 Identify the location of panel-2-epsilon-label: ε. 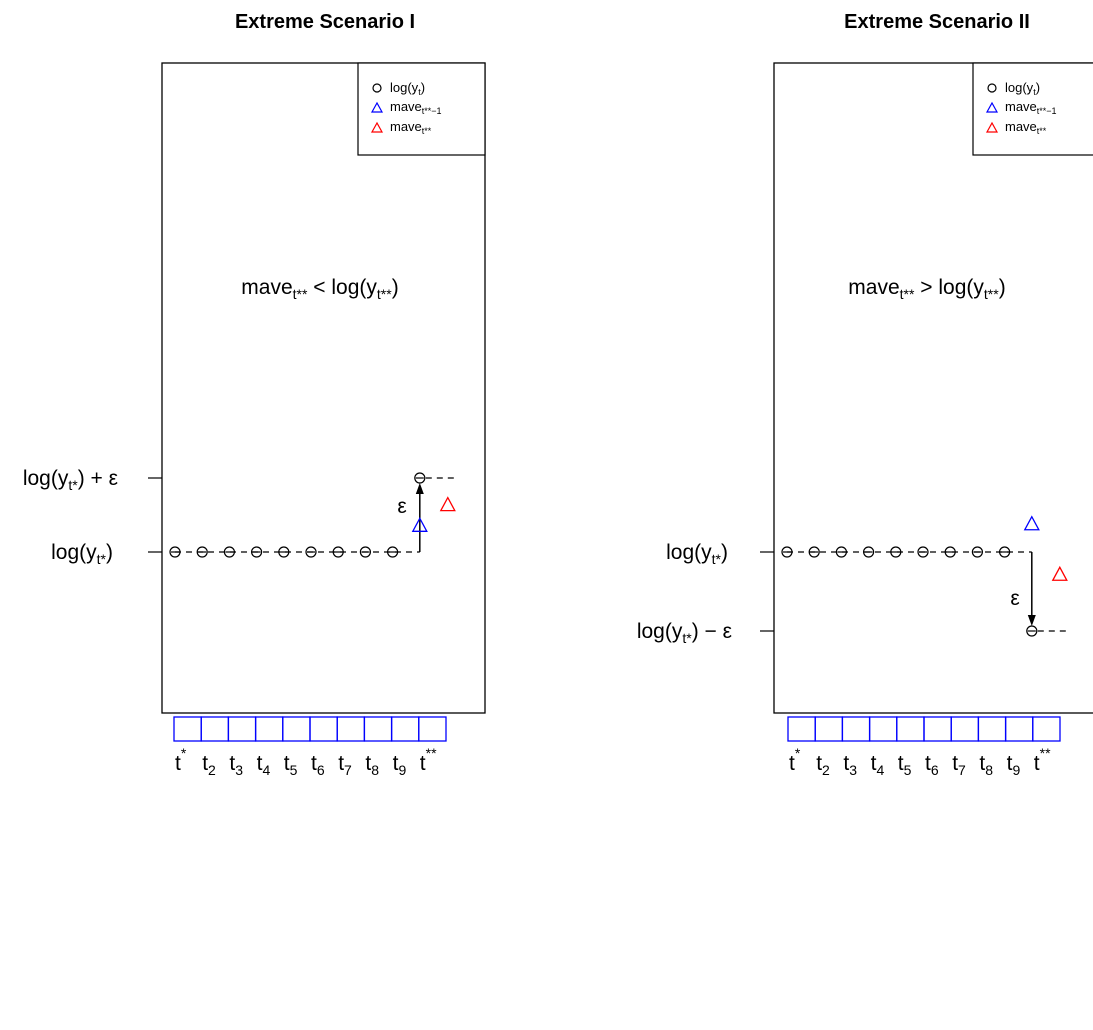
(1014, 598).